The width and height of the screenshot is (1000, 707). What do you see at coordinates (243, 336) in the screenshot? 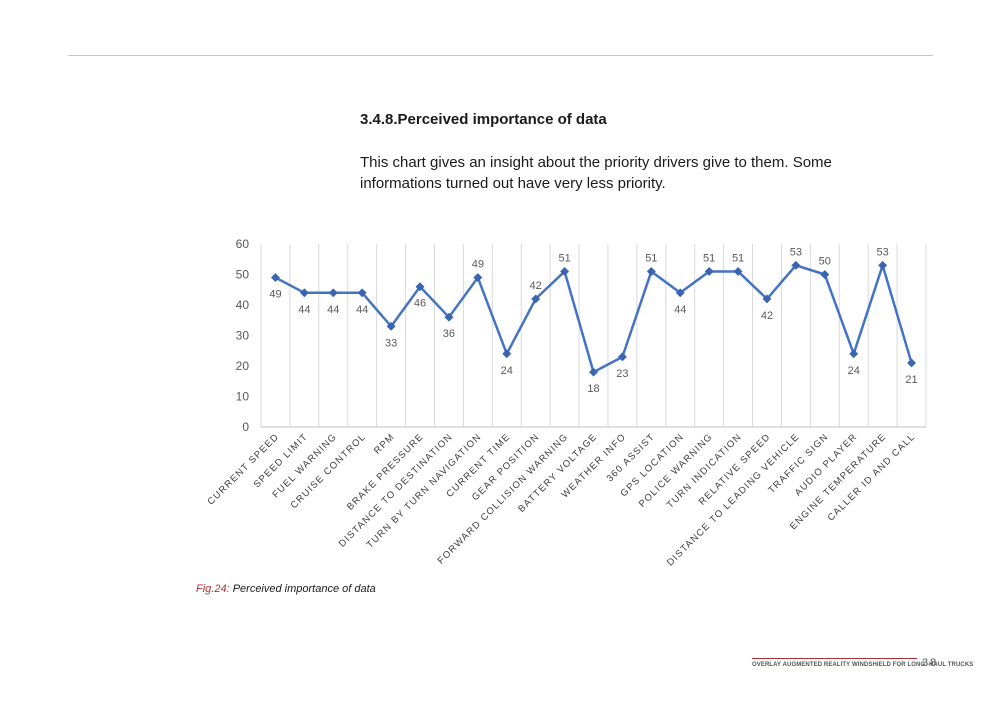
I see `y-tick-label: 30` at bounding box center [243, 336].